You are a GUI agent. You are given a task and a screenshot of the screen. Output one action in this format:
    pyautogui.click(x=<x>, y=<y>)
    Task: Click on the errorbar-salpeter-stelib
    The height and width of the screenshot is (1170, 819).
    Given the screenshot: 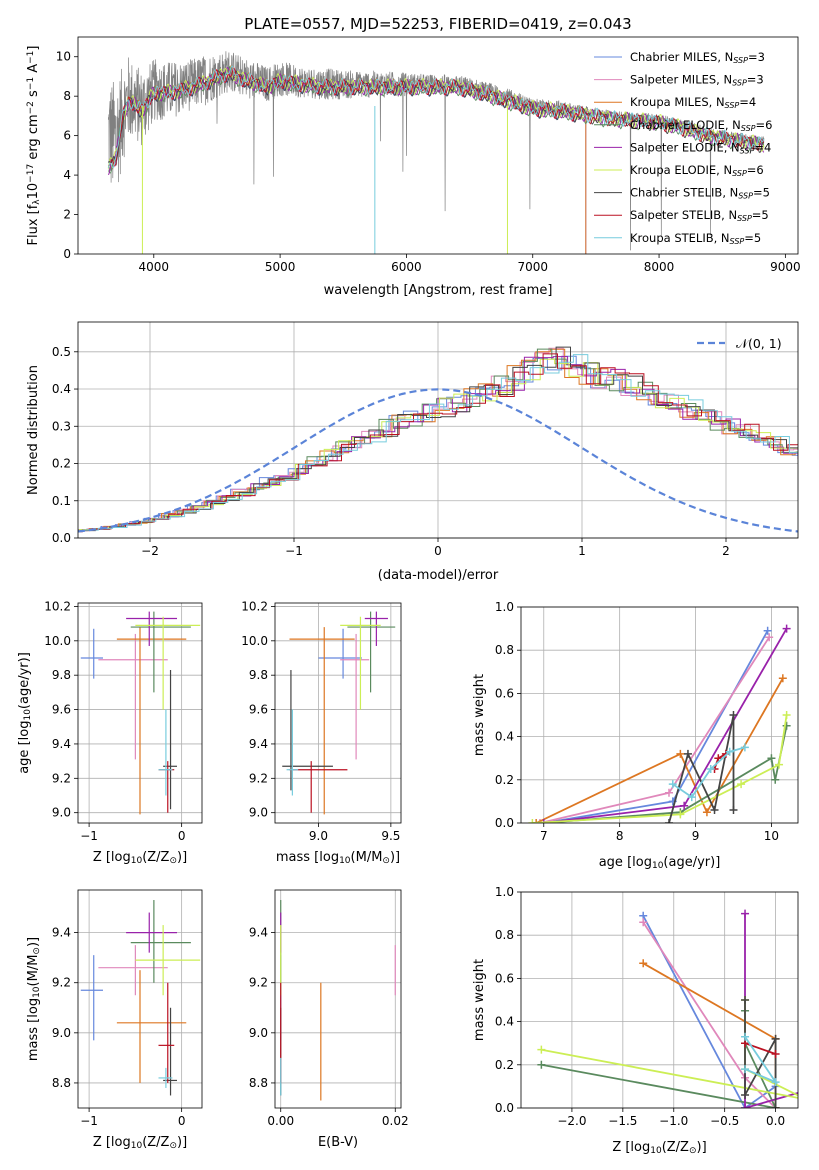 What is the action you would take?
    pyautogui.click(x=166, y=1032)
    